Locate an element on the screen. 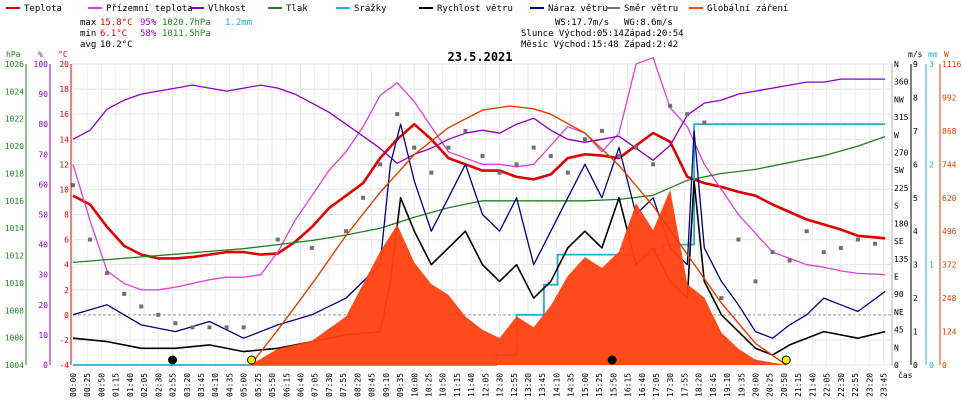  axis-tick-pressure: 1024 is located at coordinates (14, 91).